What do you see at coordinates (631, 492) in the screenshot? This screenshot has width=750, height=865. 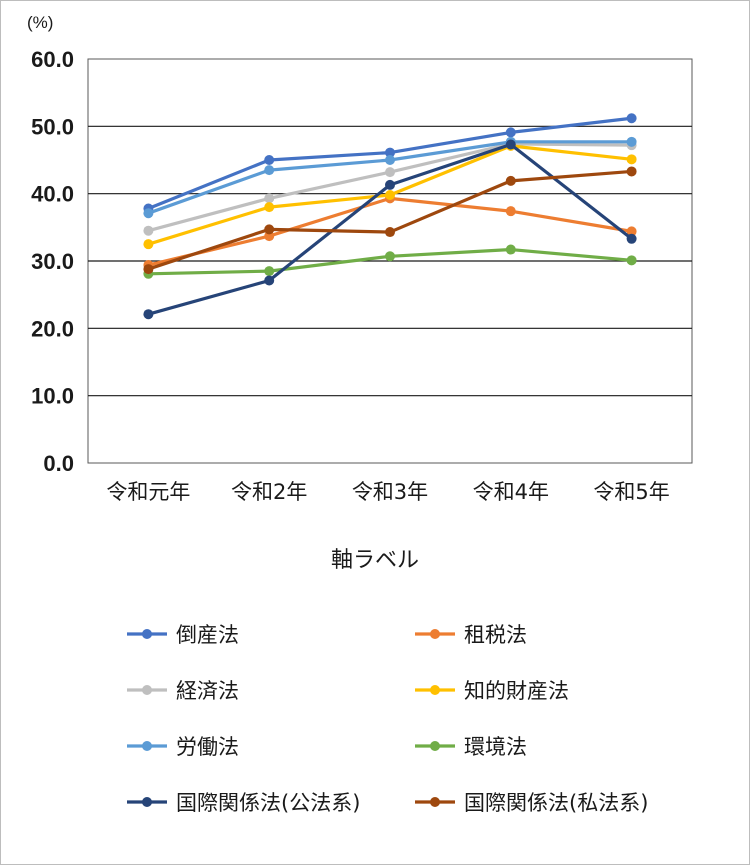 I see `x-tick-label: 令和5年` at bounding box center [631, 492].